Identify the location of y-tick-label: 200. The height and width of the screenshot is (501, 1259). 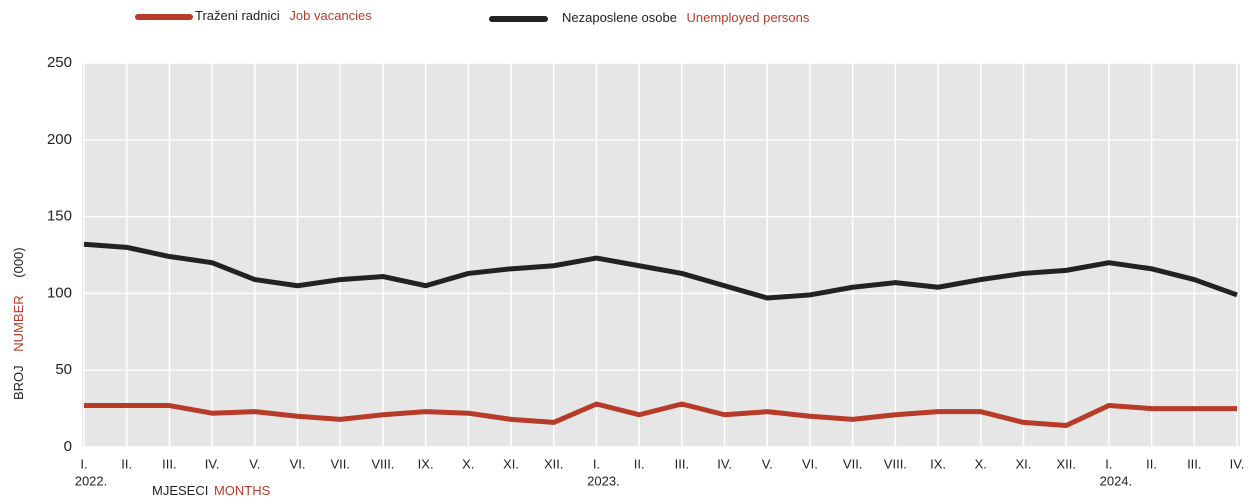
(59, 139).